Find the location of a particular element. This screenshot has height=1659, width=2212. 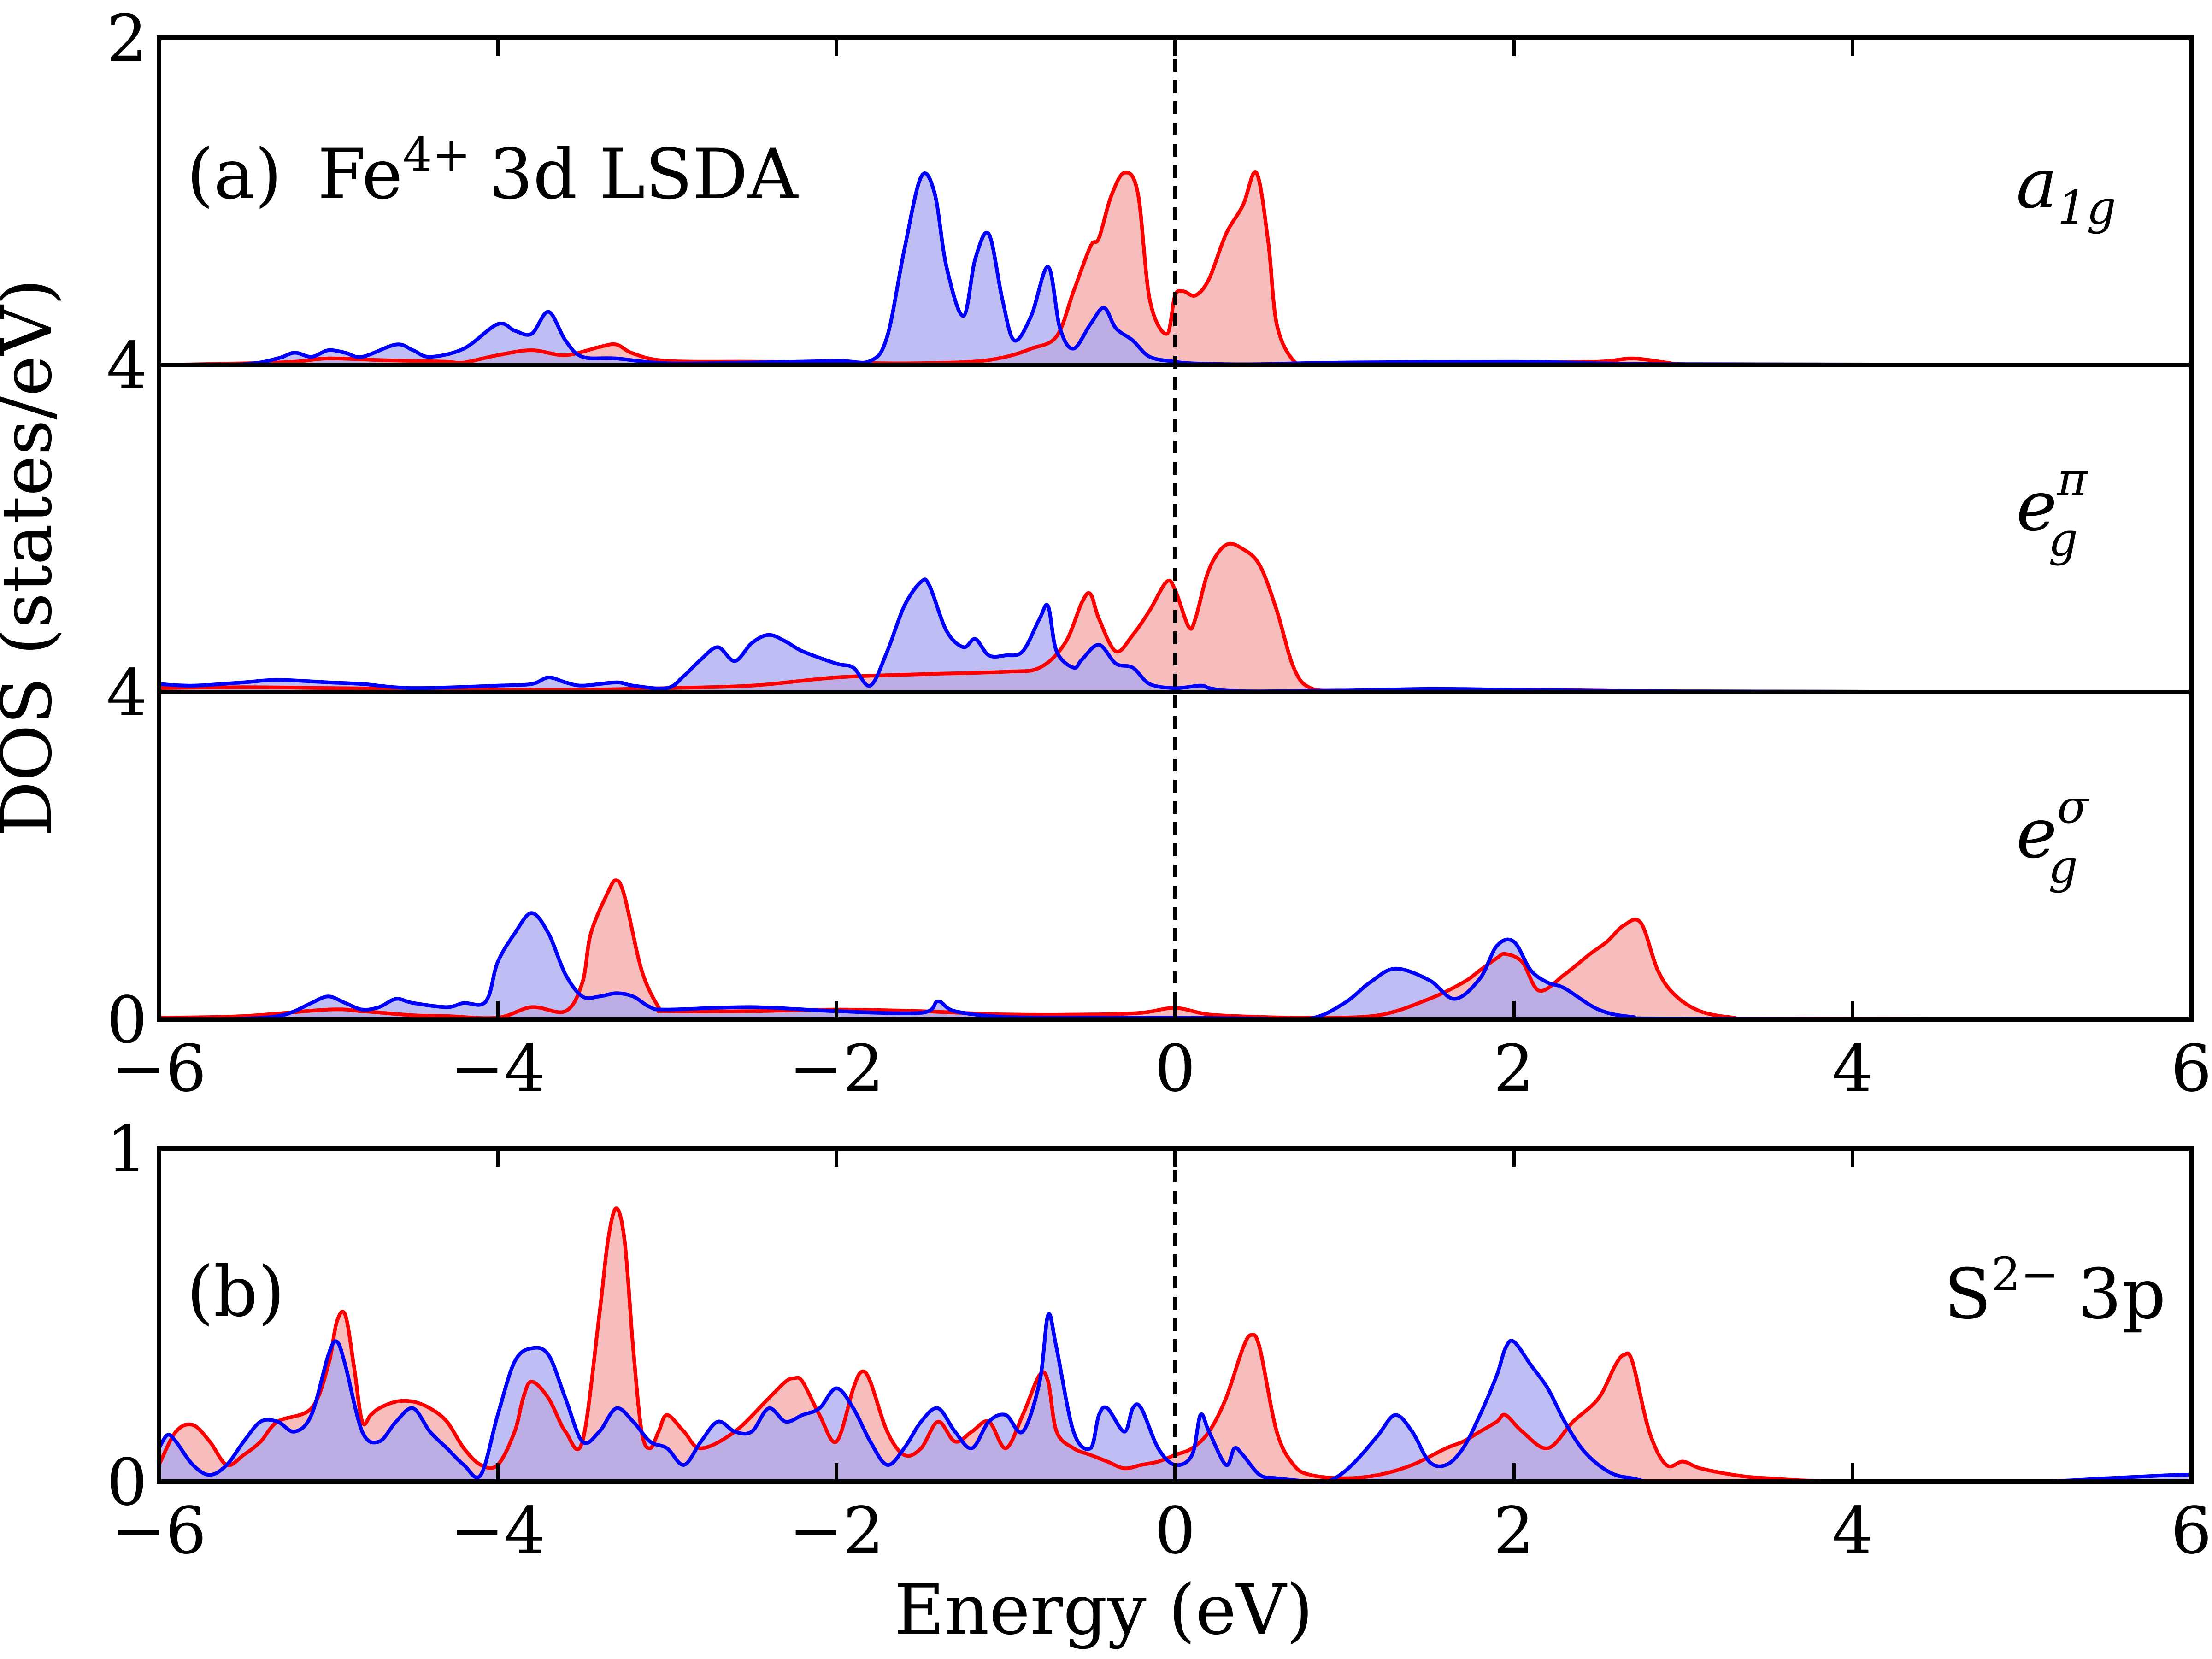

panel-b-charge: 2− is located at coordinates (2025, 1274).